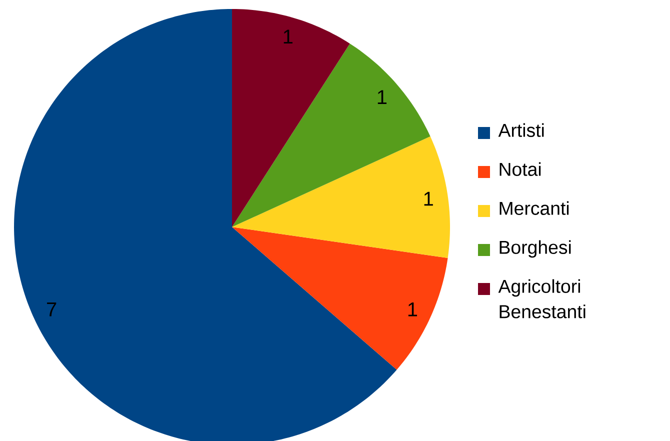 Image resolution: width=670 pixels, height=441 pixels. What do you see at coordinates (520, 169) in the screenshot?
I see `legend-label: Notai` at bounding box center [520, 169].